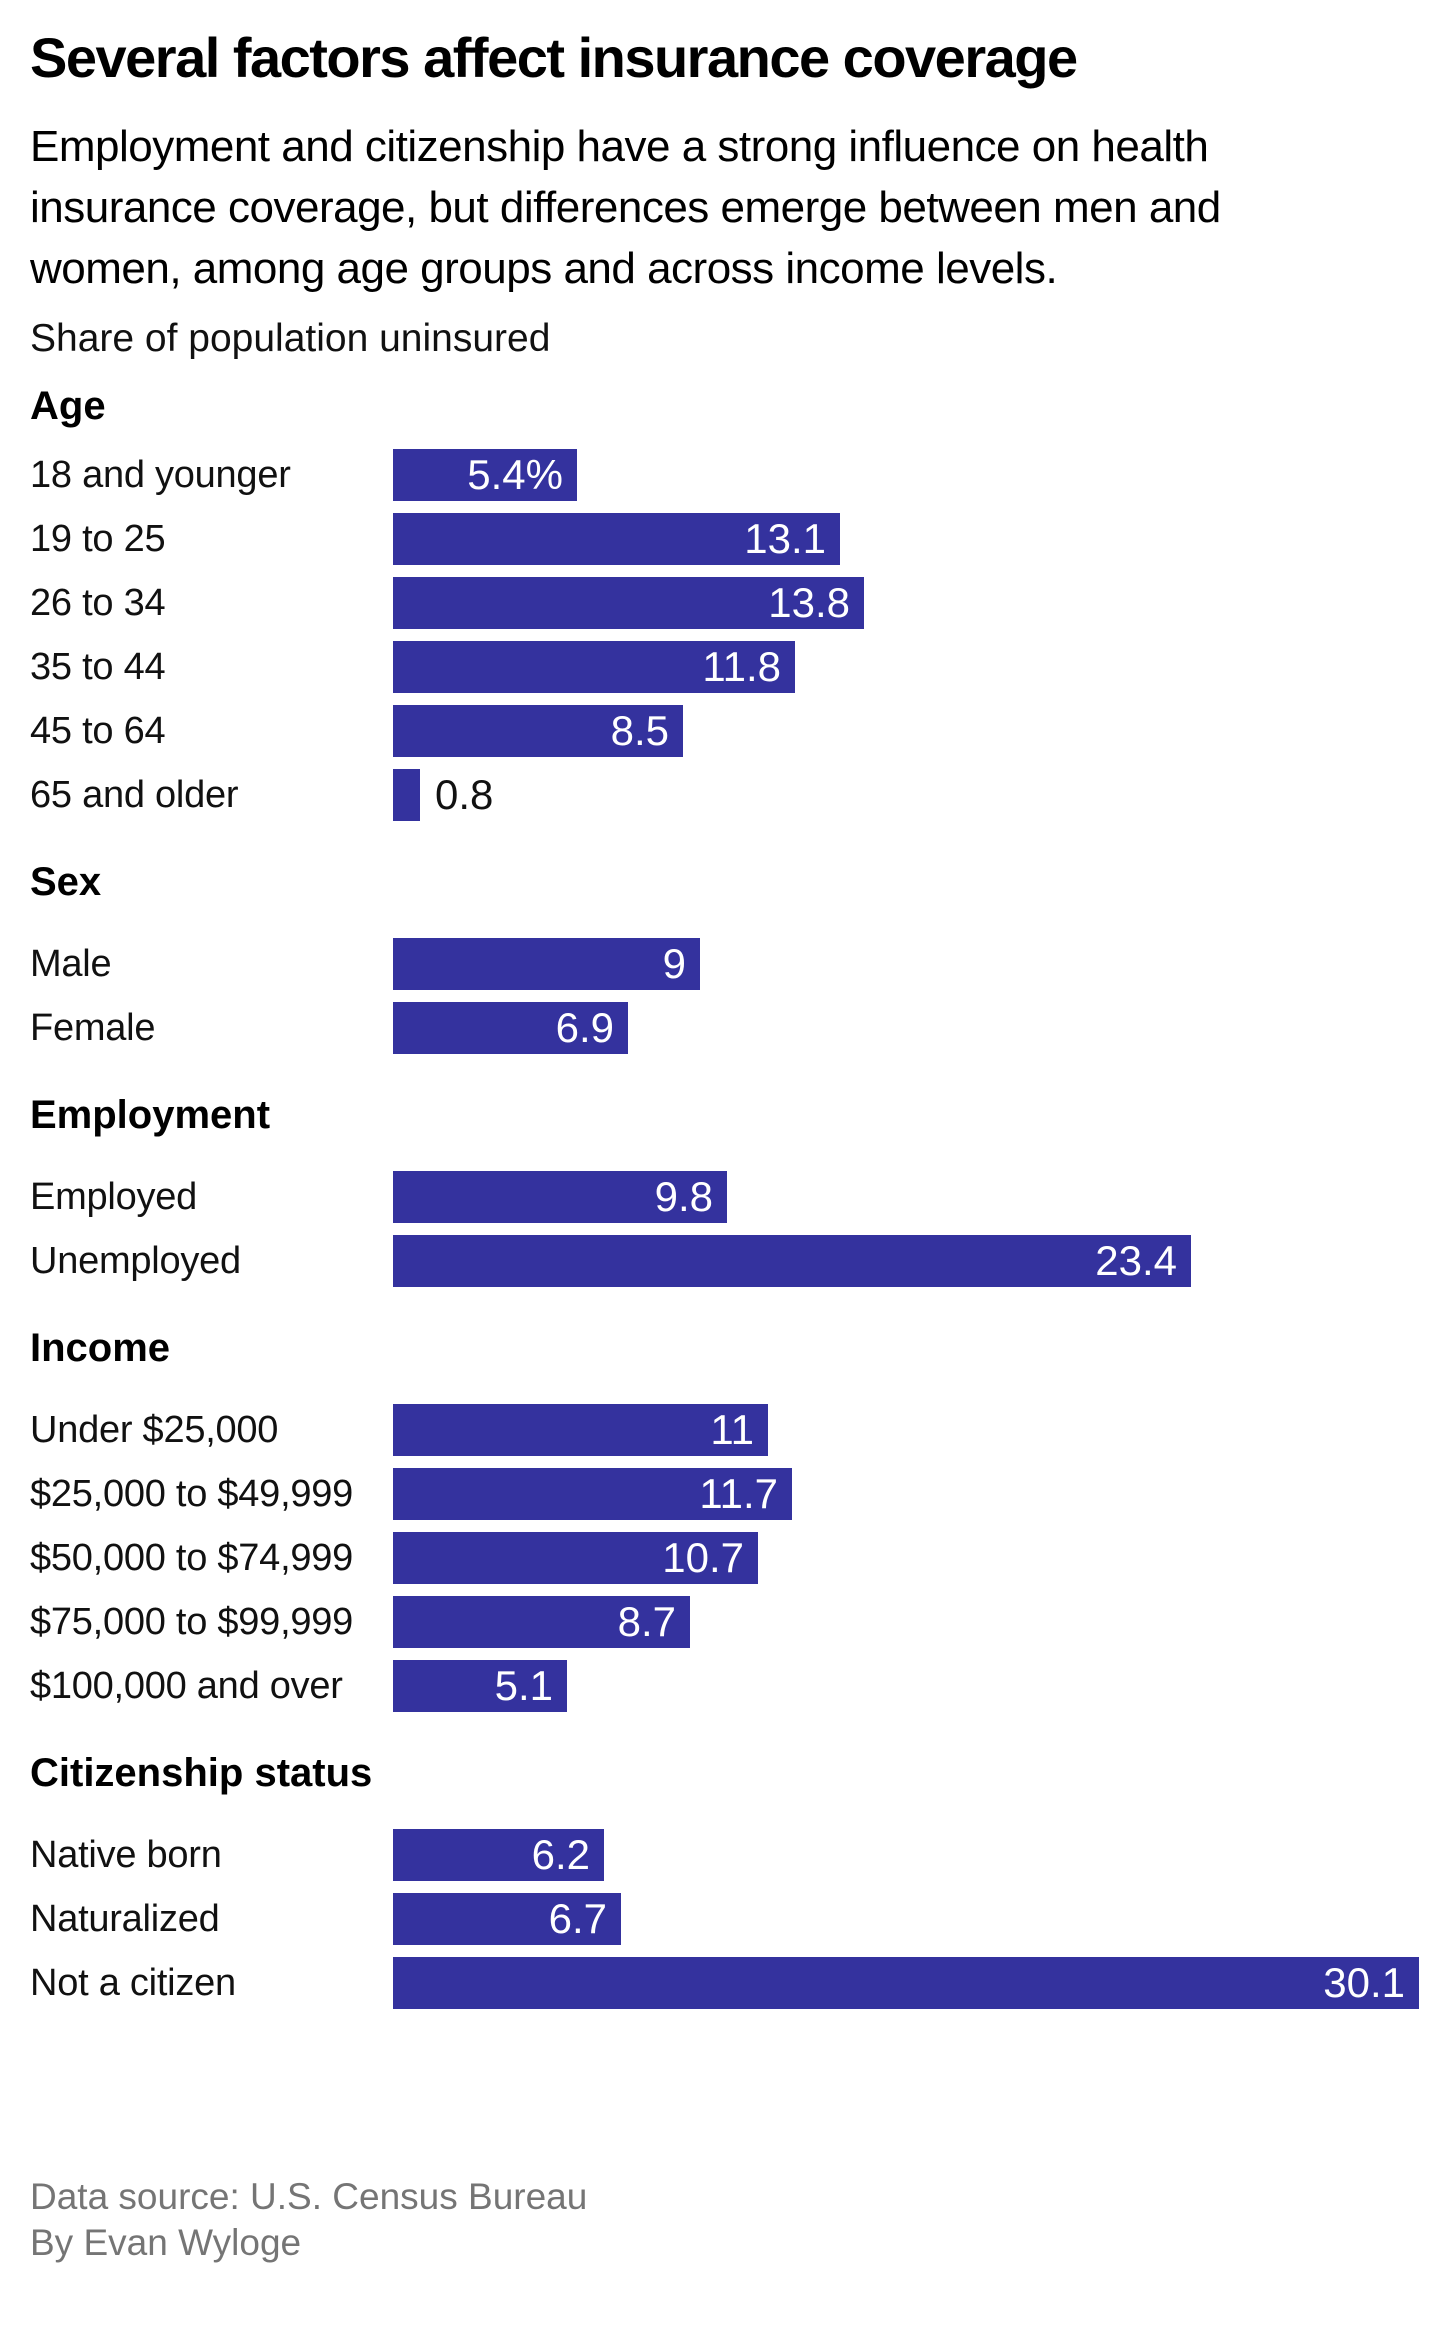 Image resolution: width=1440 pixels, height=2341 pixels. I want to click on chart-section: Sex Male 9 Female 6.9, so click(727, 955).